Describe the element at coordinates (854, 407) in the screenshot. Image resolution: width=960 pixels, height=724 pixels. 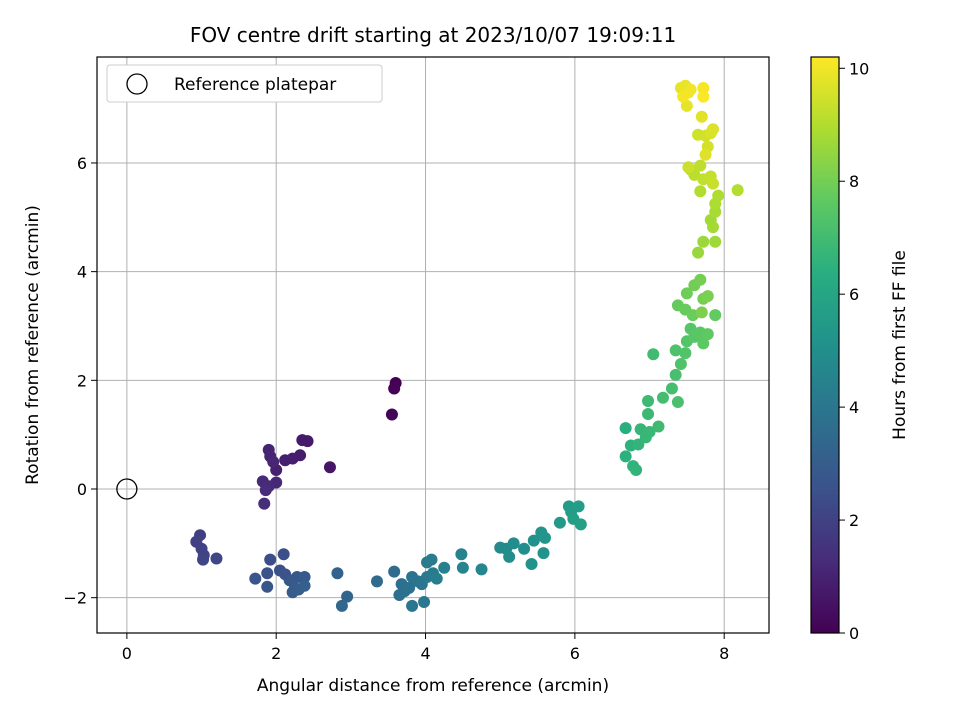
I see `colorbar-tick-label: 4` at that location.